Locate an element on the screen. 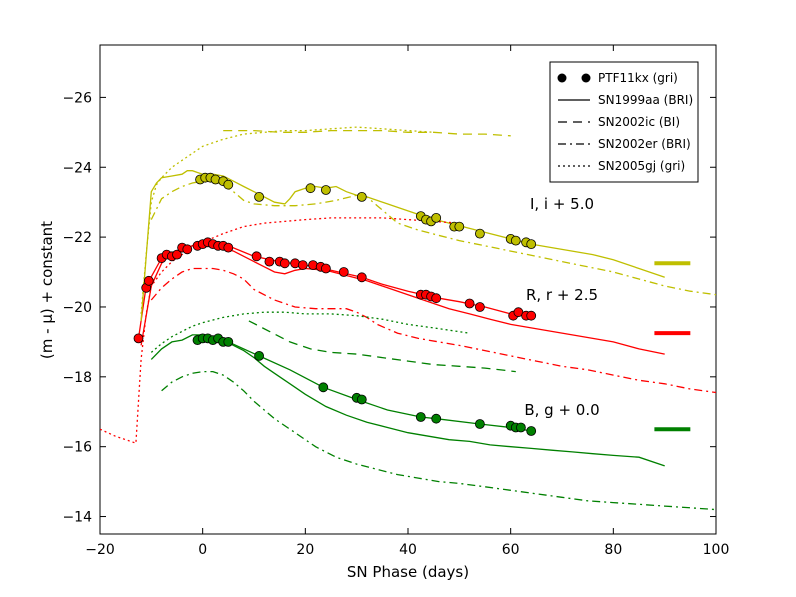  y-tick-label-6: −26 is located at coordinates (77, 98).